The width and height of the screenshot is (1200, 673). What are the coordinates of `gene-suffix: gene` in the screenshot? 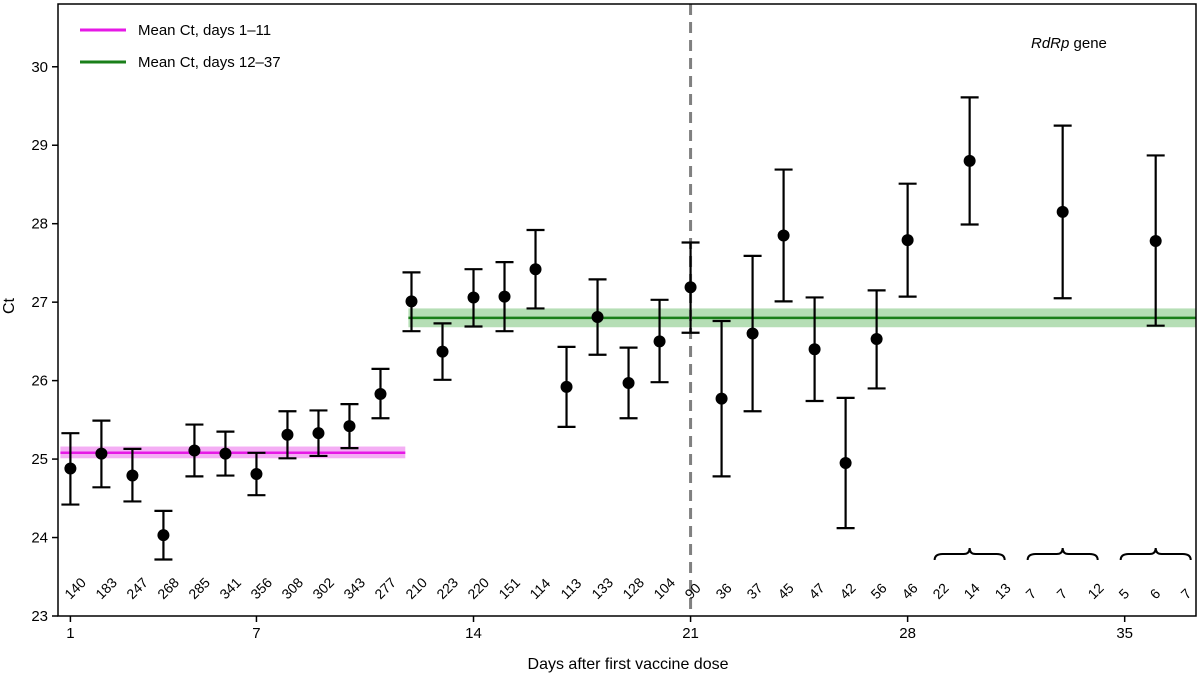 It's located at (1088, 43).